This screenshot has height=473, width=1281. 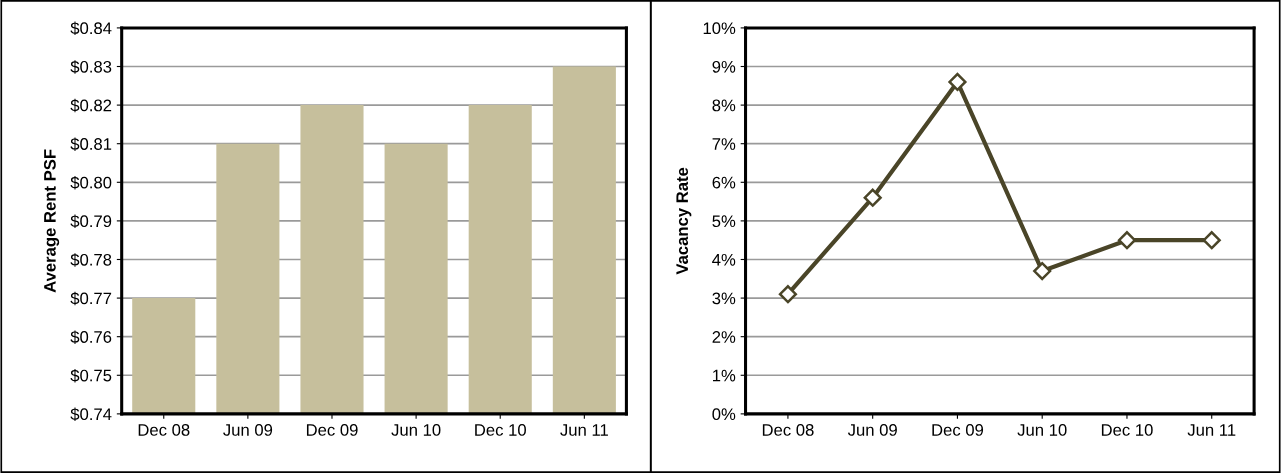 I want to click on y-tick-label: 5%, so click(x=724, y=221).